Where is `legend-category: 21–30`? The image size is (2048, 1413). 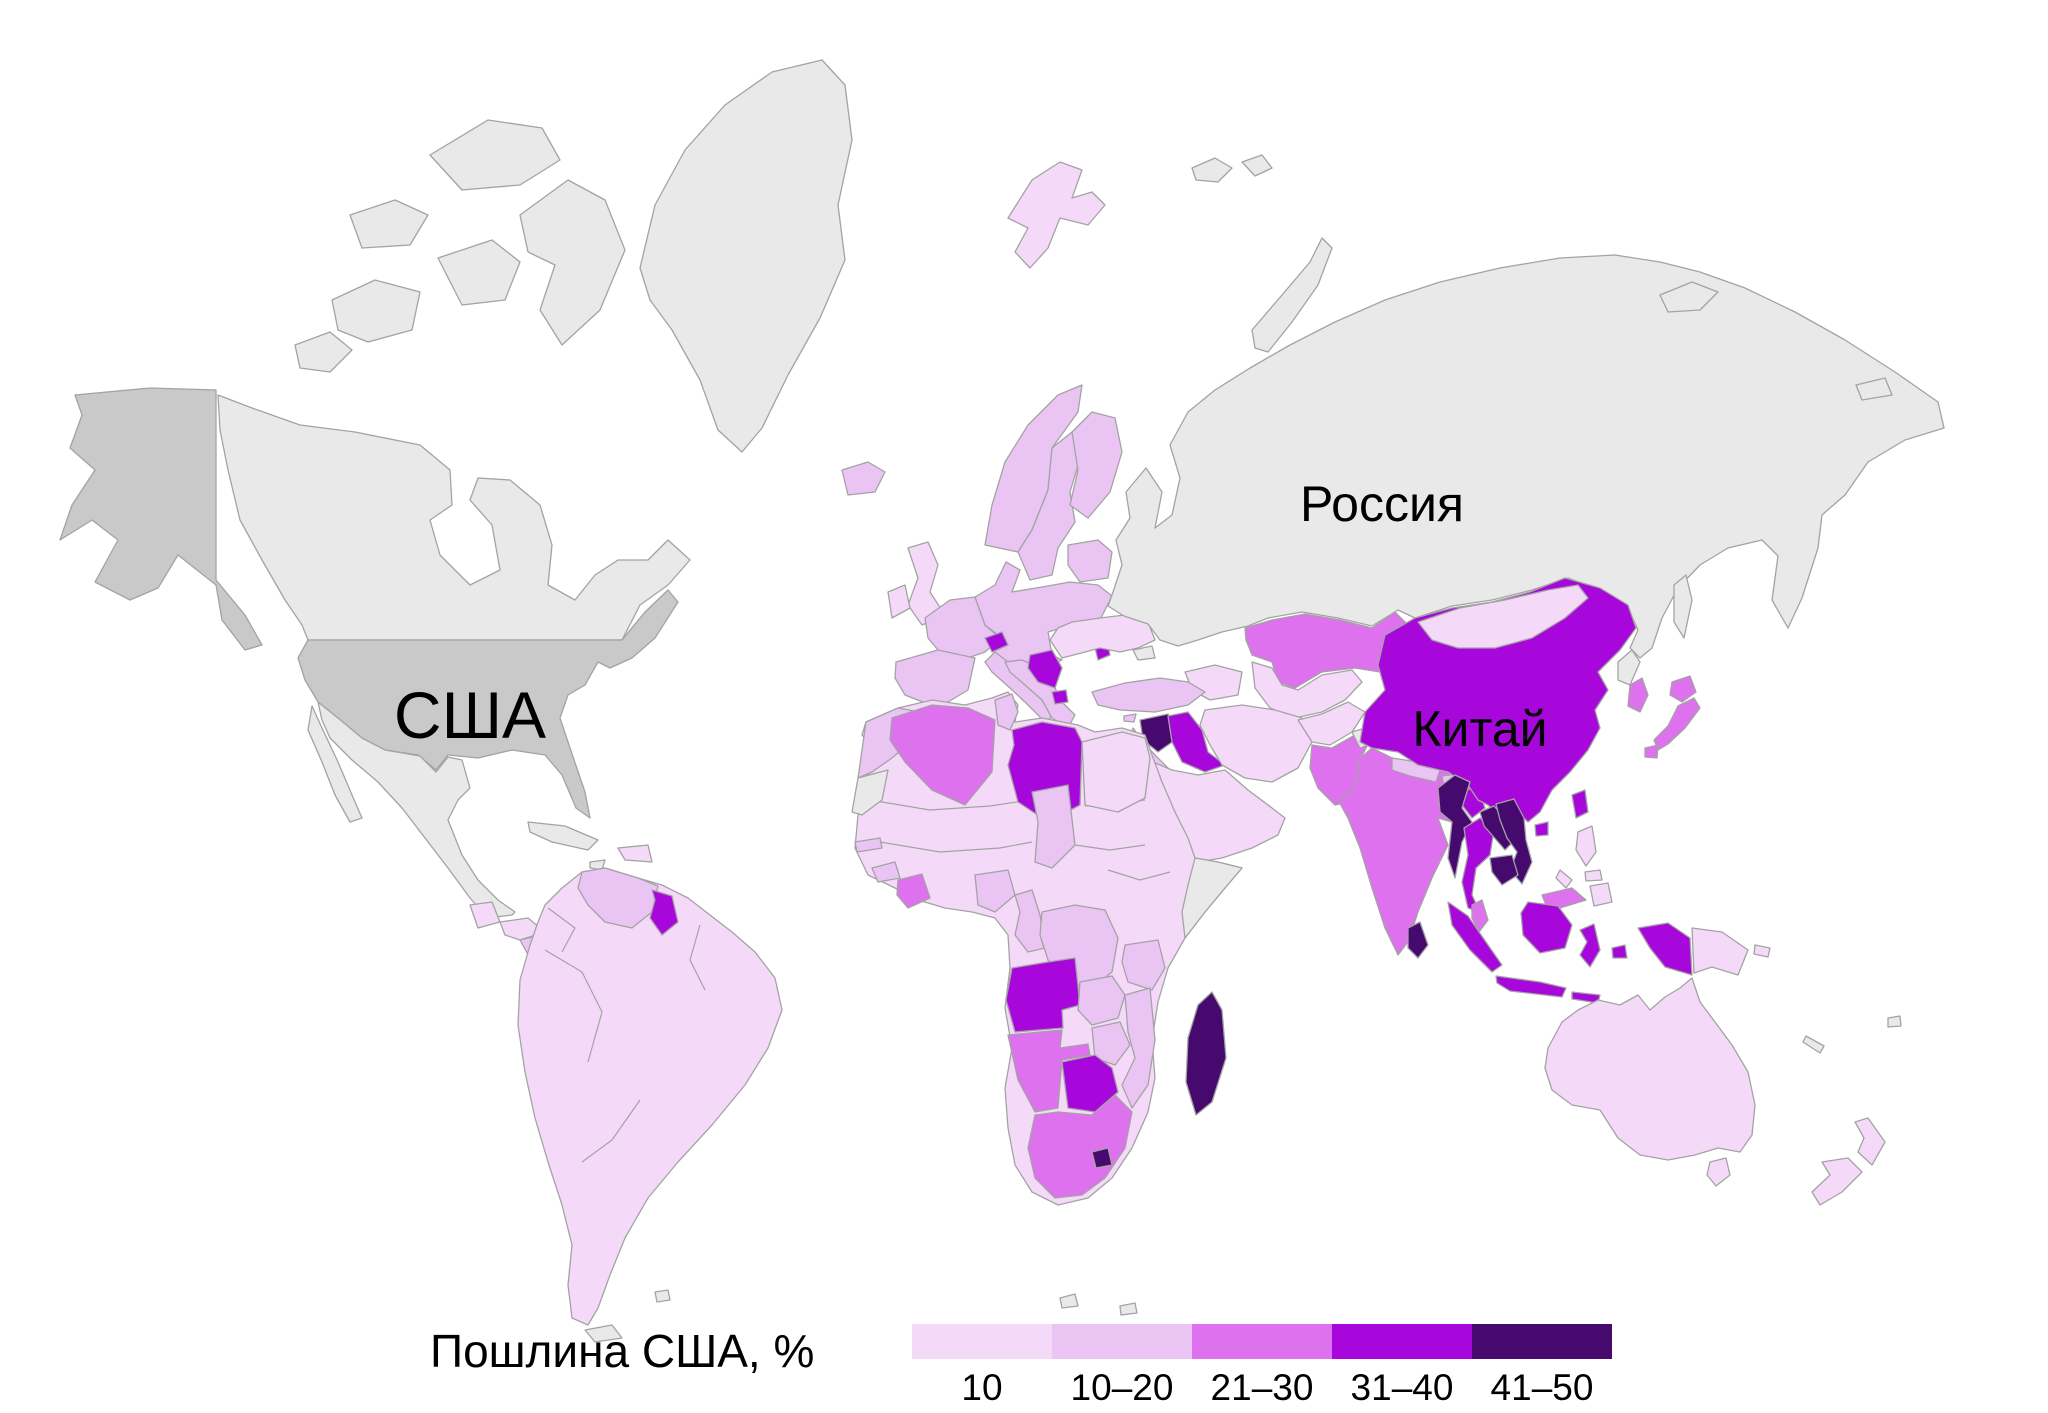 legend-category: 21–30 is located at coordinates (1262, 1366).